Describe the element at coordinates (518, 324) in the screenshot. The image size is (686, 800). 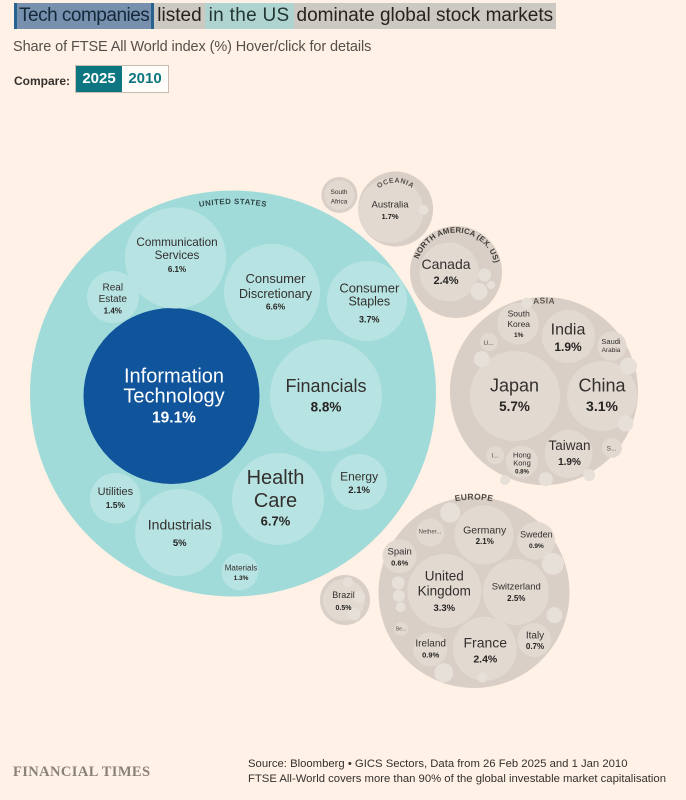
I see `svg-text: Korea` at that location.